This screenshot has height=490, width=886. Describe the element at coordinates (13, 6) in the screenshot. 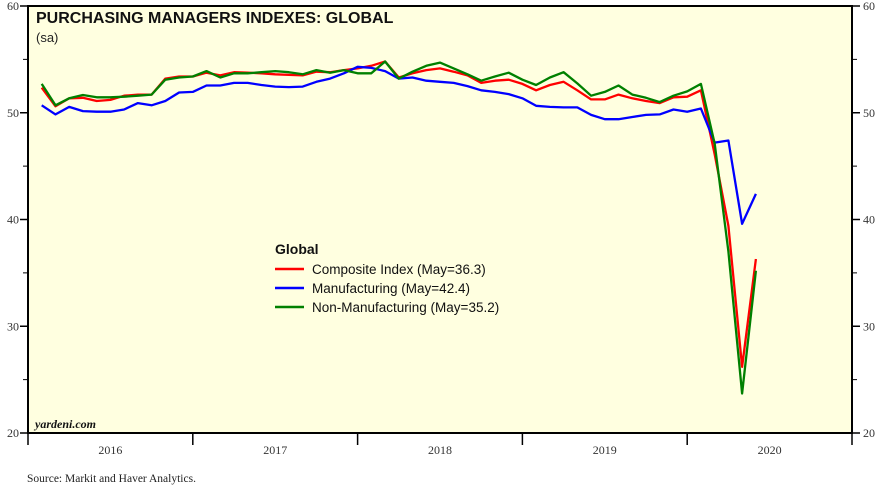

I see `y-tick-label-left: 60` at that location.